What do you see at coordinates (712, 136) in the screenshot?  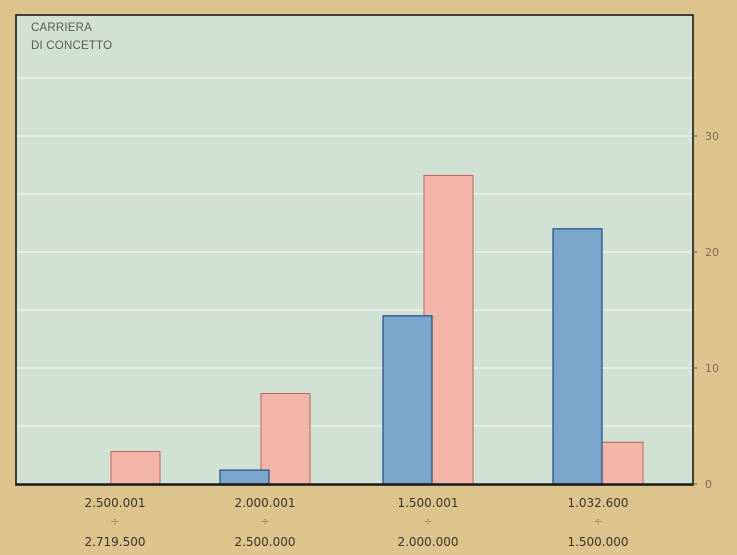 I see `y-tick-label: 30` at bounding box center [712, 136].